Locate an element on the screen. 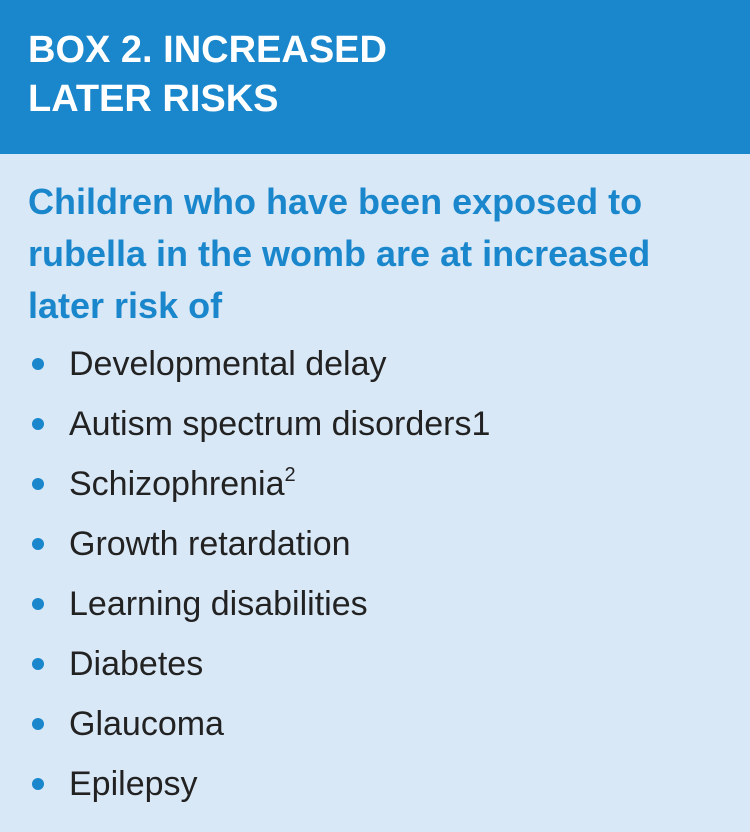  list-item: Developmental delay is located at coordinates (375, 364).